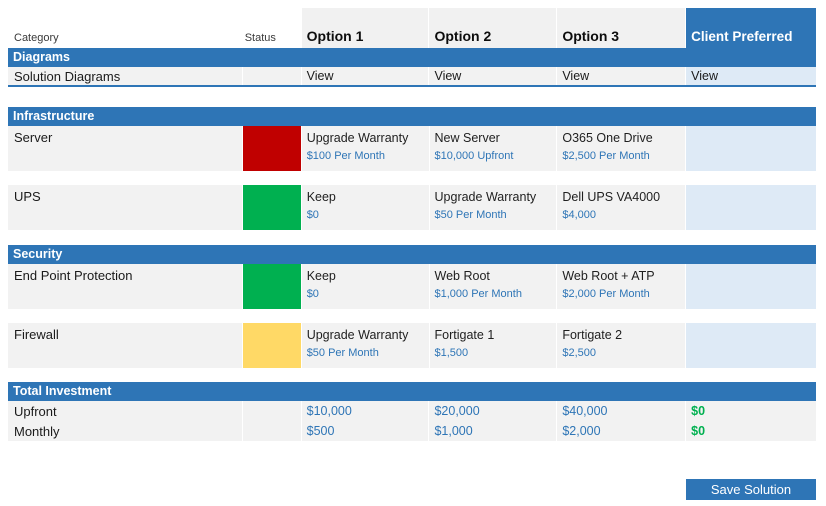  Describe the element at coordinates (751, 28) in the screenshot. I see `client-preferred-column-header: Client Preferred` at that location.